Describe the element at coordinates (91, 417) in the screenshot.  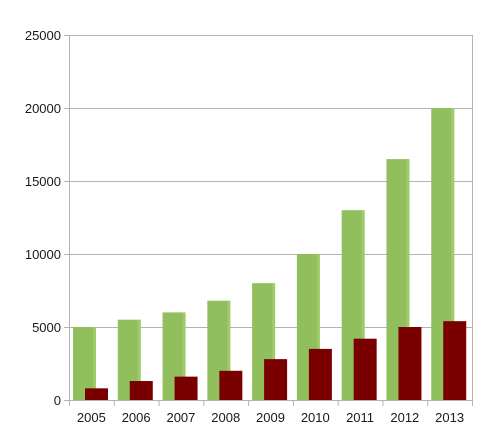
I see `x-tick-label: 2005` at that location.